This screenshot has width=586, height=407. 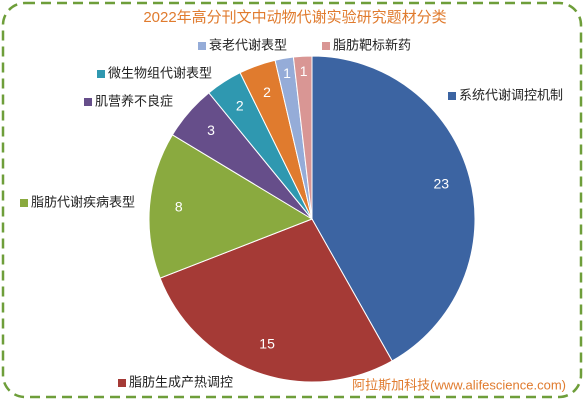 I want to click on data-label: 23, so click(x=441, y=184).